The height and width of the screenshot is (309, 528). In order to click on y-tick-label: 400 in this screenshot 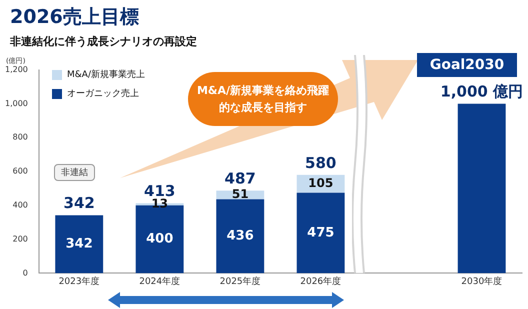, I will do `click(20, 205)`.